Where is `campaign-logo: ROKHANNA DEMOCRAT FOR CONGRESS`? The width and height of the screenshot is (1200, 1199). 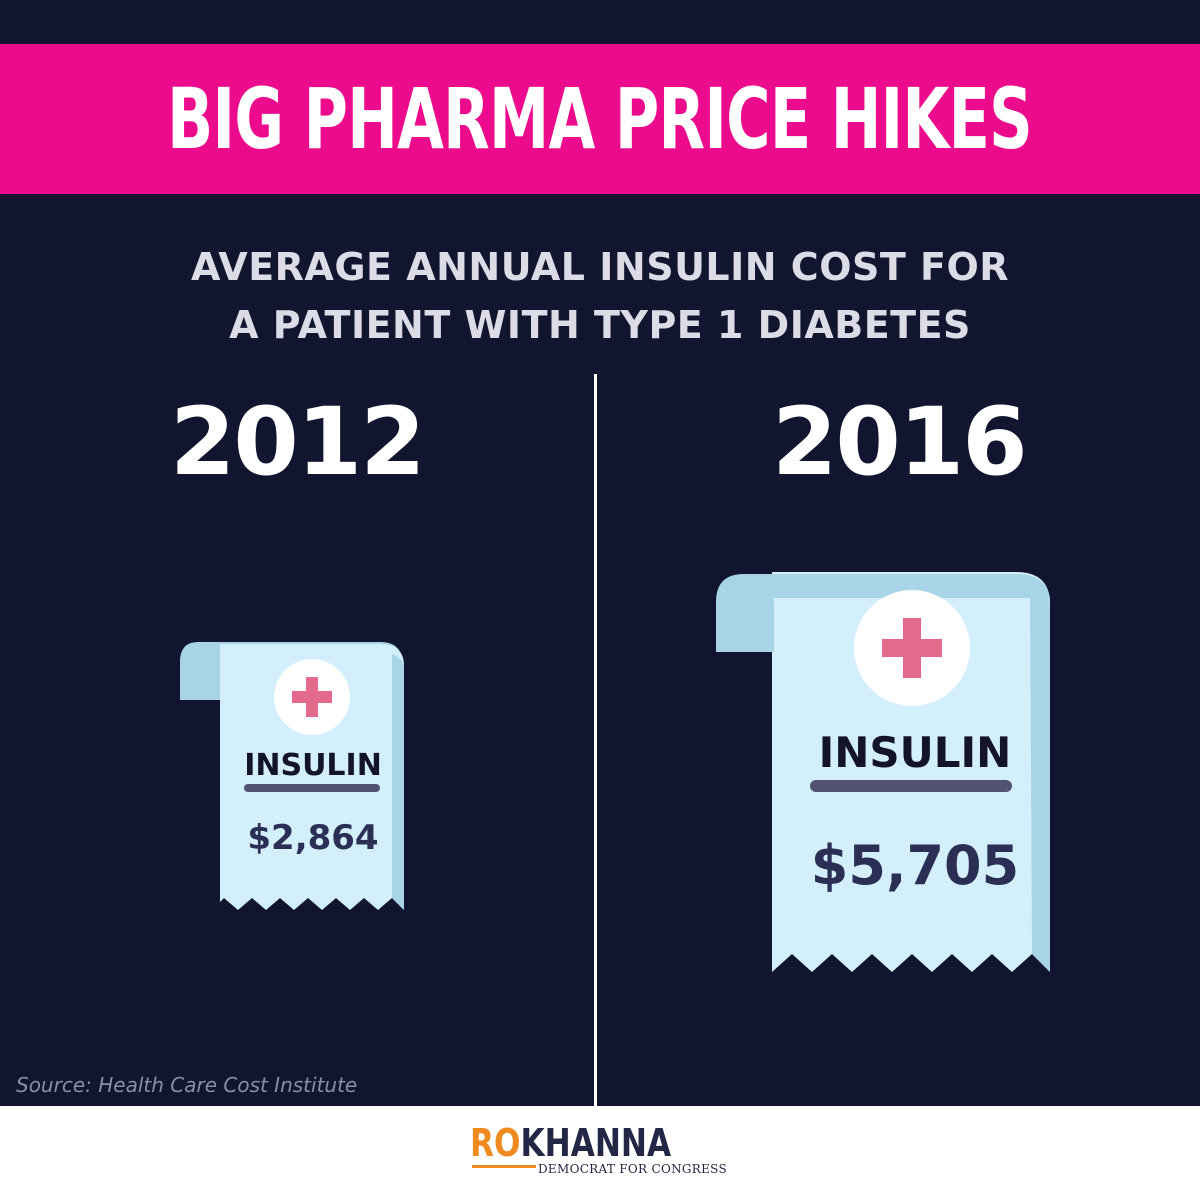 campaign-logo: ROKHANNA DEMOCRAT FOR CONGRESS is located at coordinates (600, 1152).